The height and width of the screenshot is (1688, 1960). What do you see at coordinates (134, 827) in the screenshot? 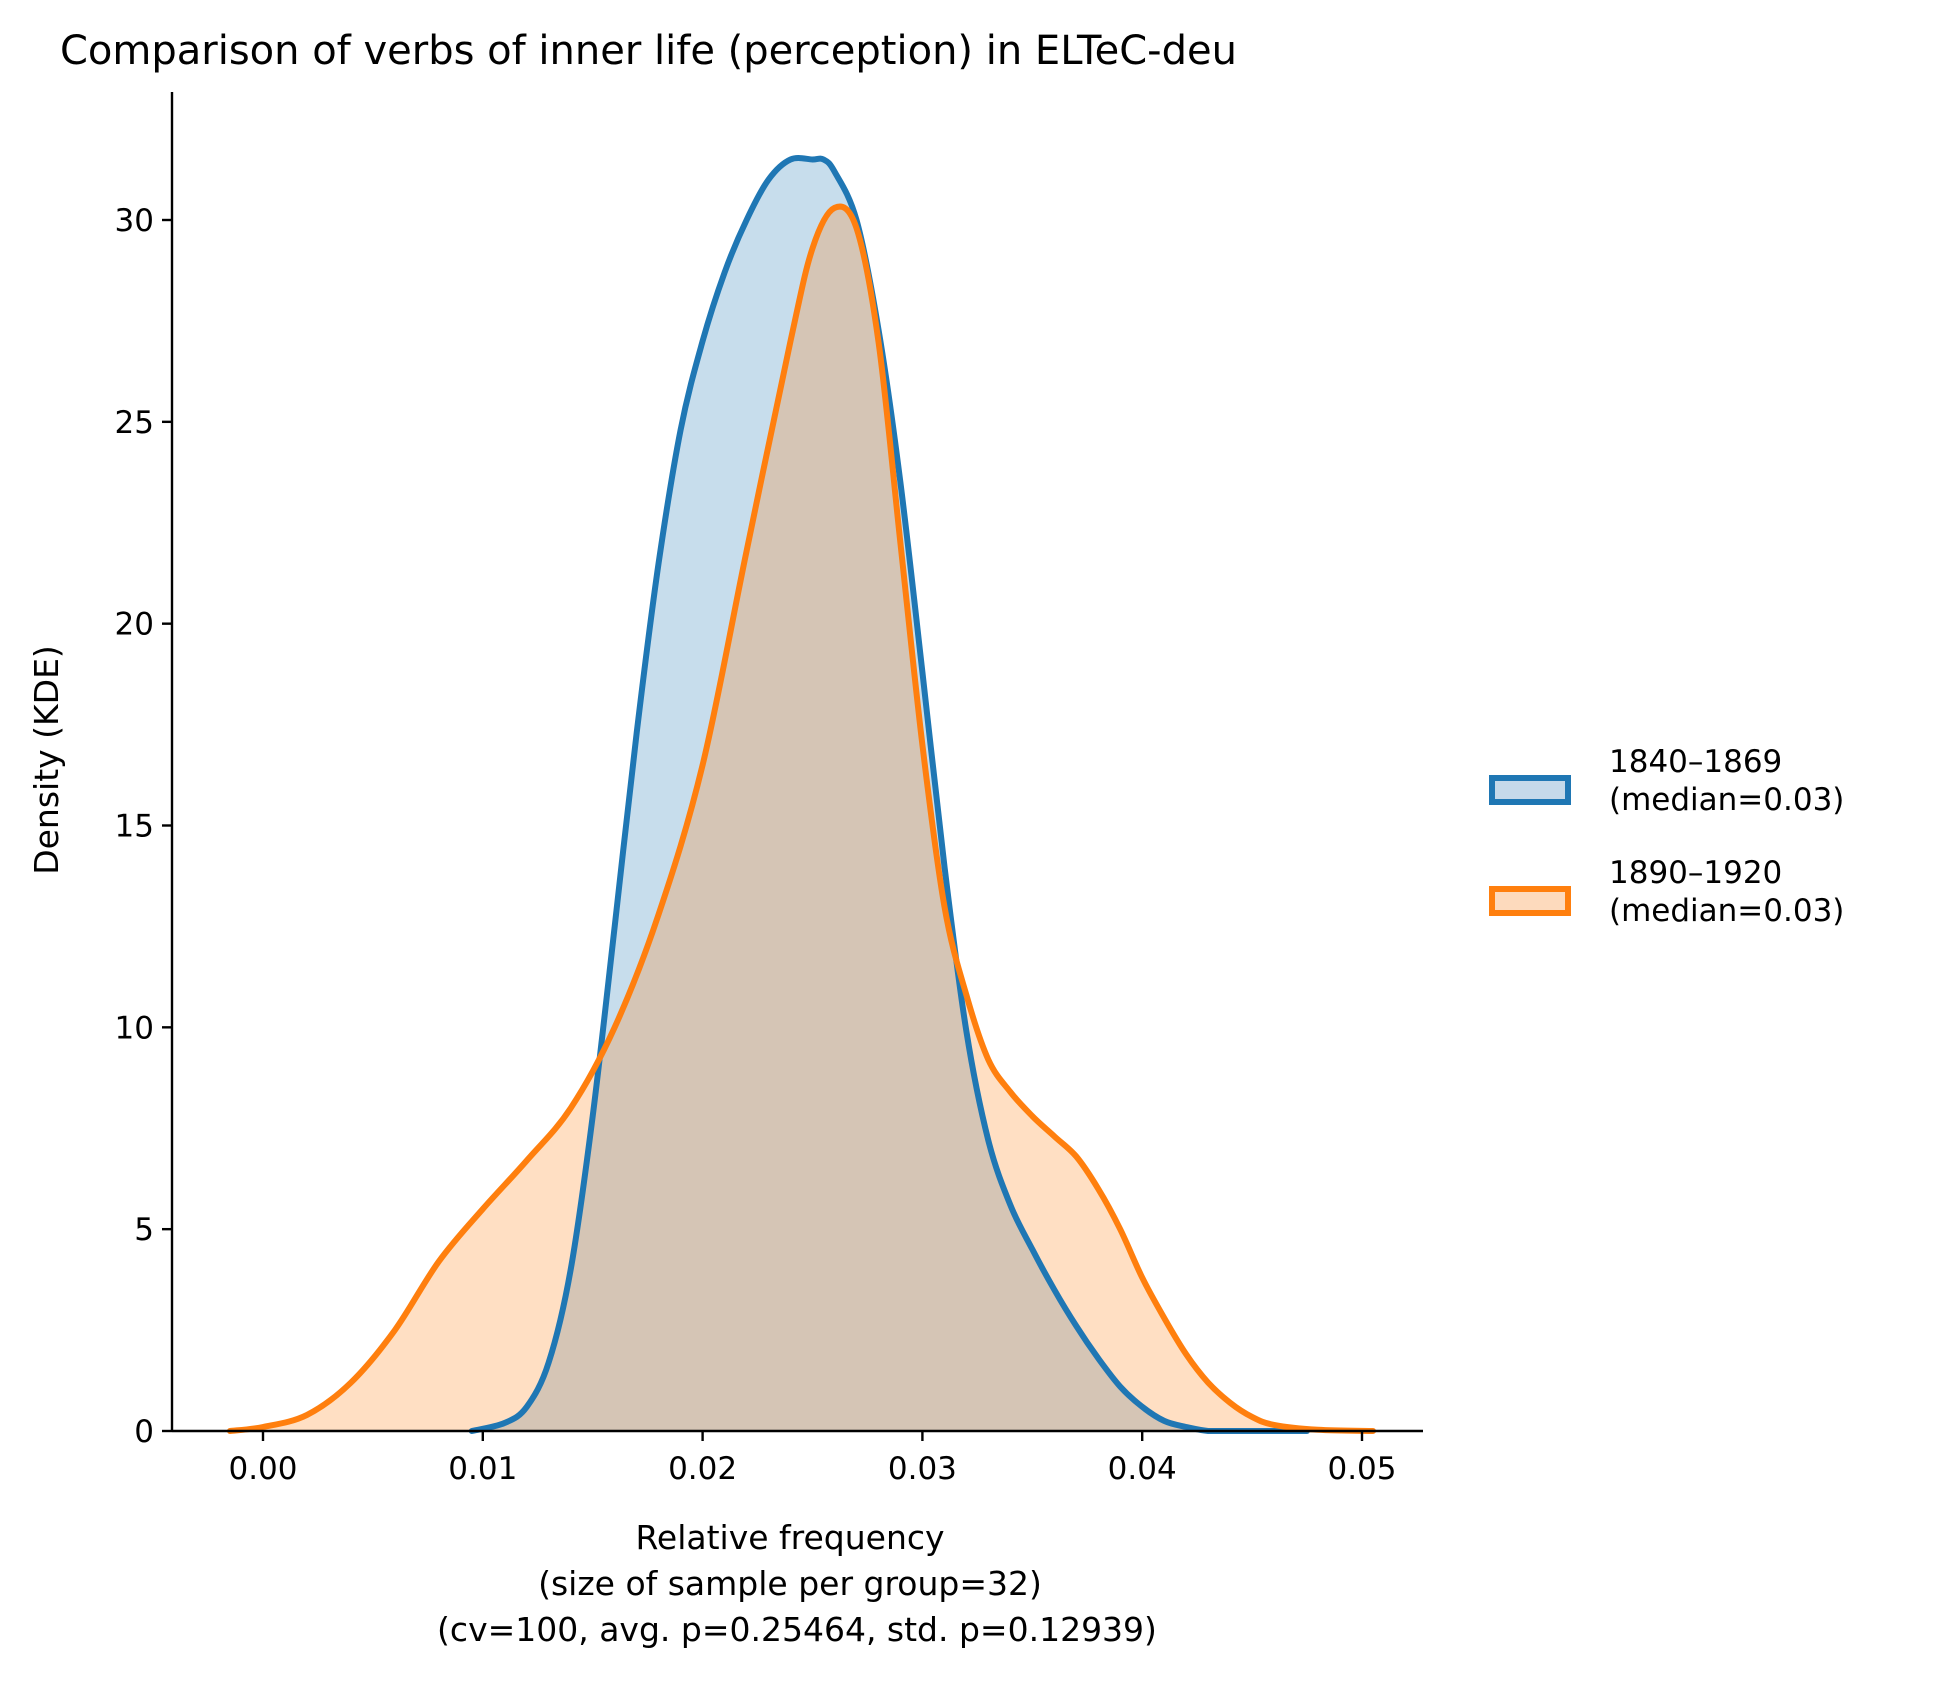
I see `y-tick-label: 15` at bounding box center [134, 827].